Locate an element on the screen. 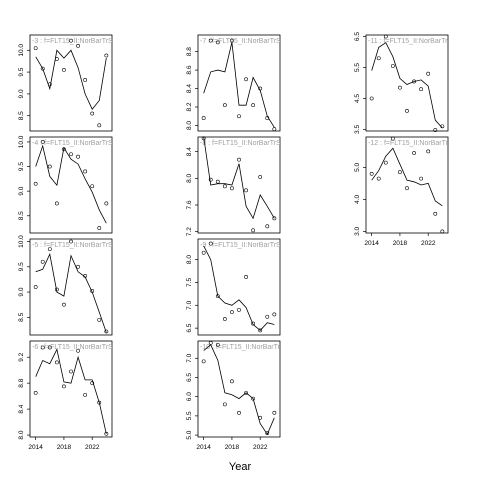 The height and width of the screenshot is (485, 480). y-tick-label: 5.5 is located at coordinates (357, 67).